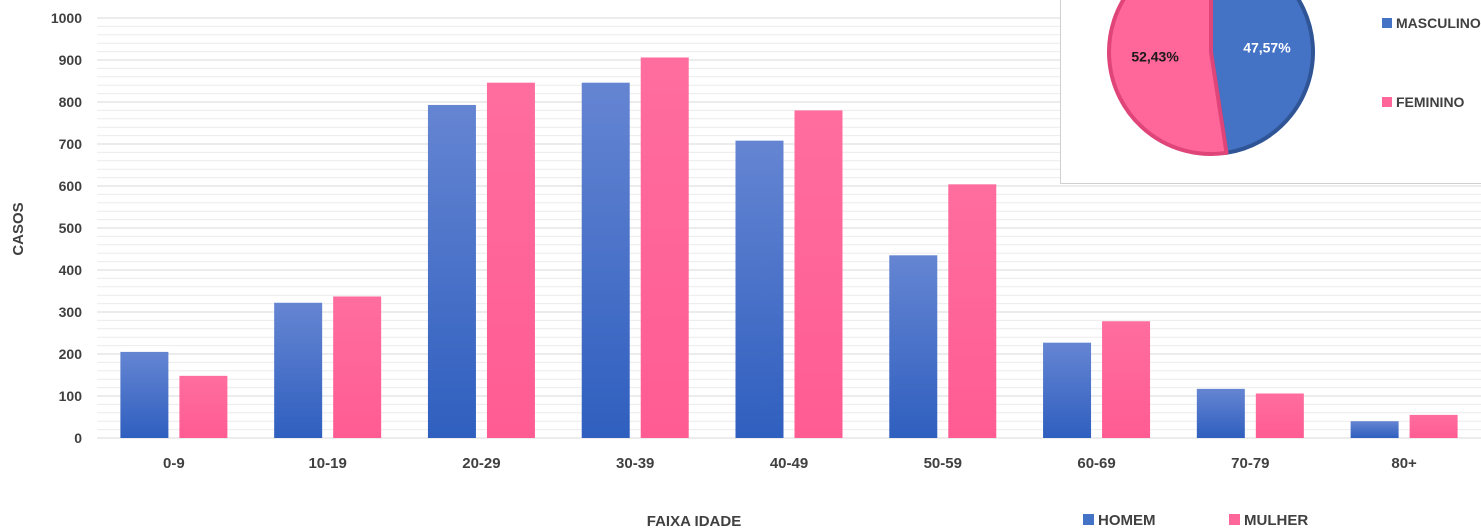 Image resolution: width=1481 pixels, height=530 pixels. I want to click on bar-mulher-80+, so click(1433, 426).